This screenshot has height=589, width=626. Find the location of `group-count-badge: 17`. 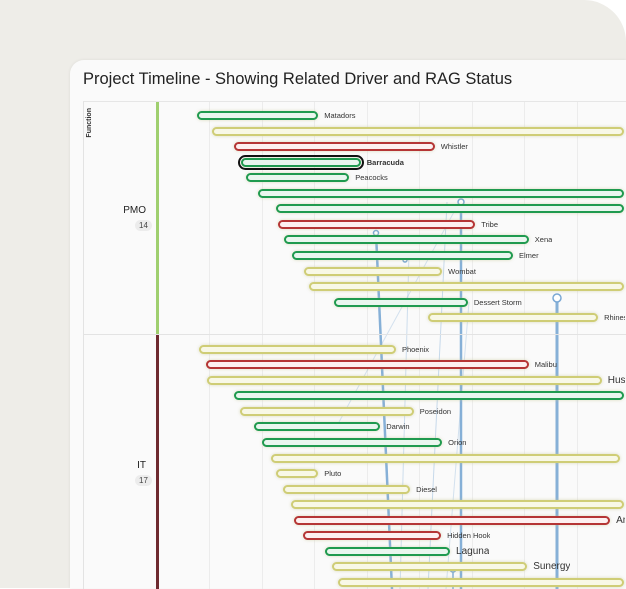

group-count-badge: 17 is located at coordinates (143, 480).